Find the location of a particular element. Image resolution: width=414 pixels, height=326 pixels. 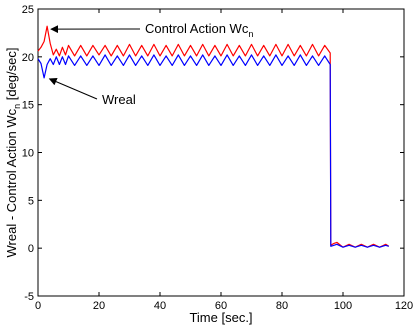

y-tick-label: 0 is located at coordinates (31, 249).